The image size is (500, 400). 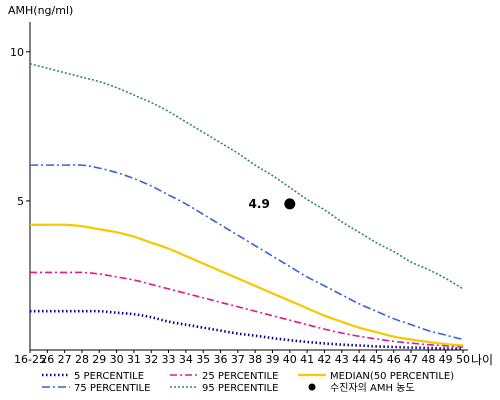 What do you see at coordinates (272, 204) in the screenshot?
I see `patient-marker: 4.9` at bounding box center [272, 204].